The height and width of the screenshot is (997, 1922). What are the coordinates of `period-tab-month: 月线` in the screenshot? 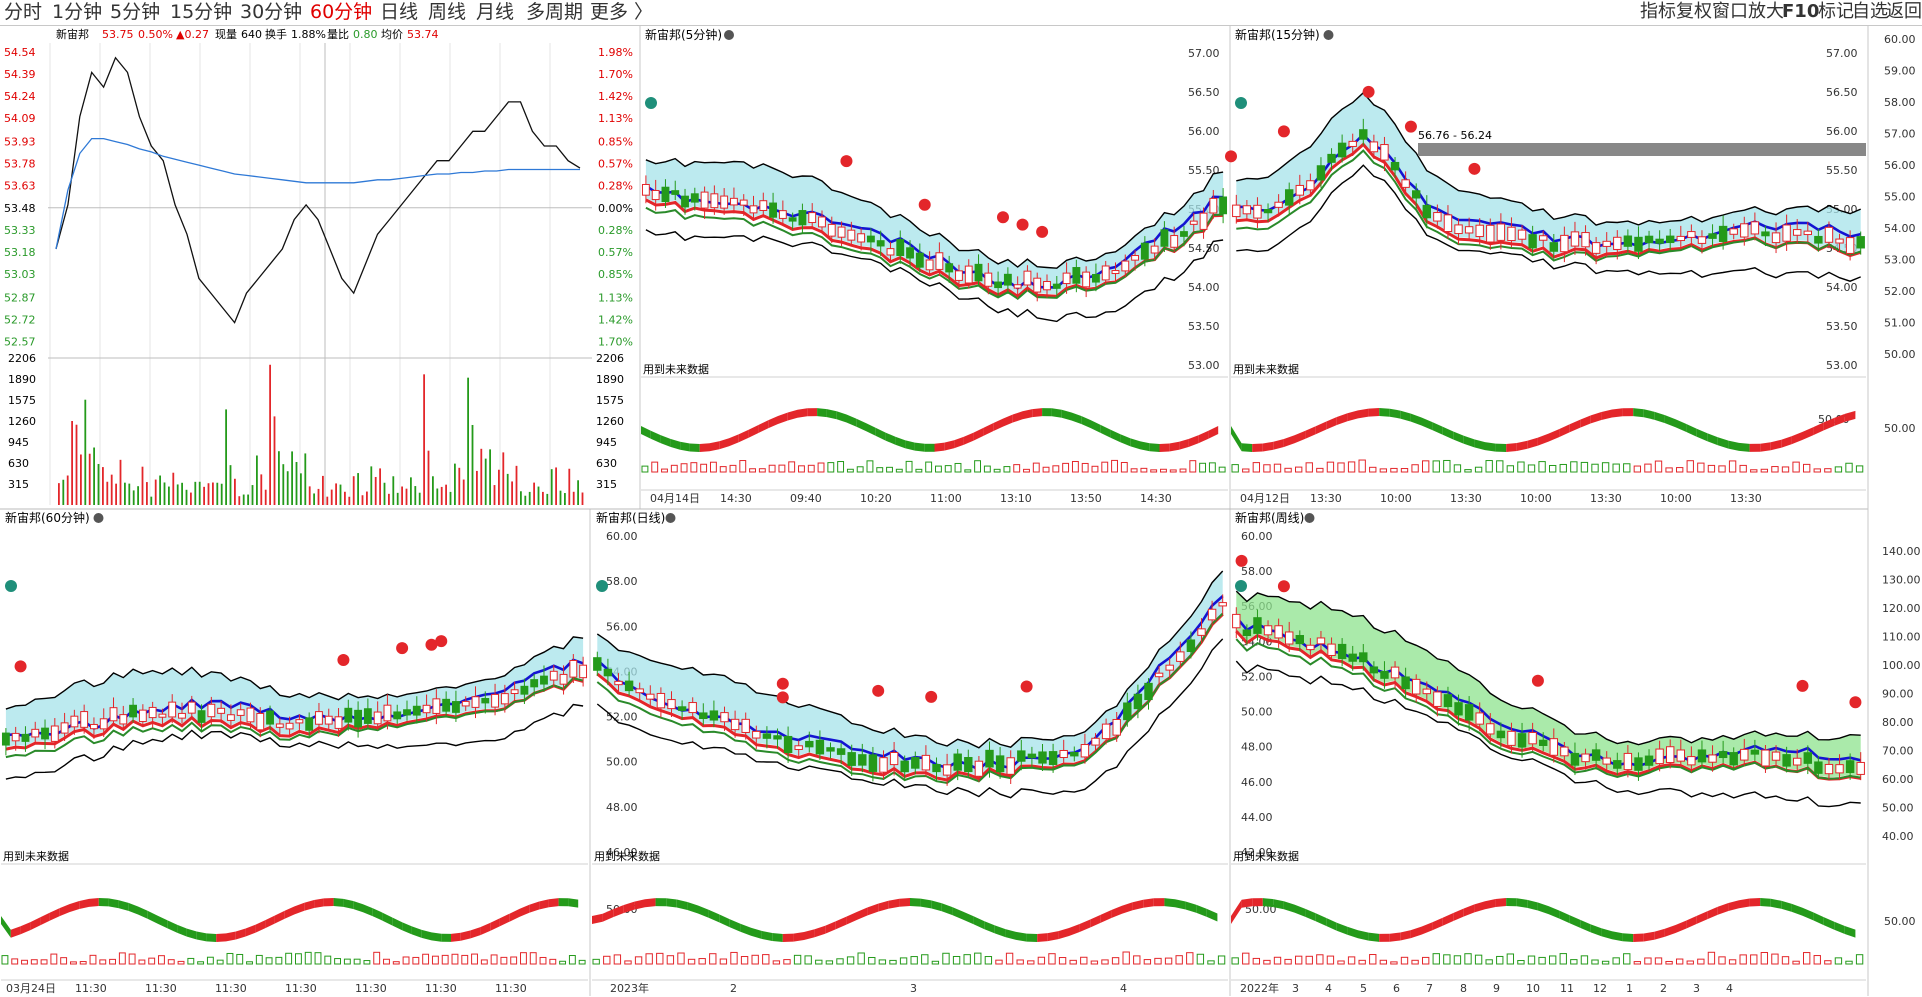 It's located at (495, 12).